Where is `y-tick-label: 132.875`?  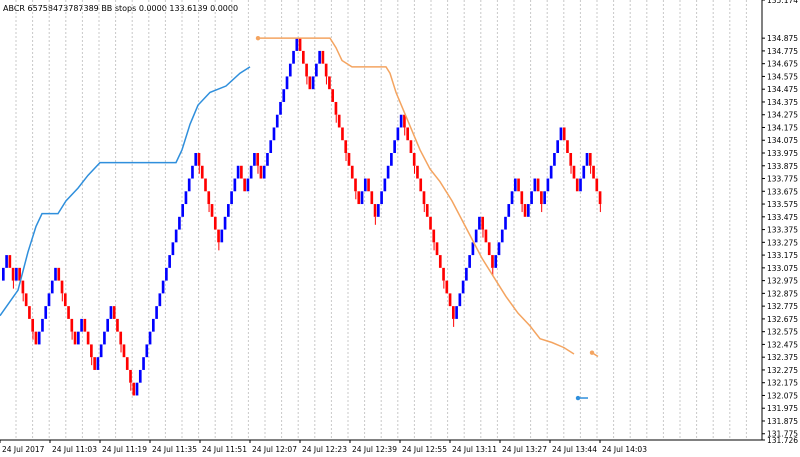
y-tick-label: 132.875 is located at coordinates (782, 293).